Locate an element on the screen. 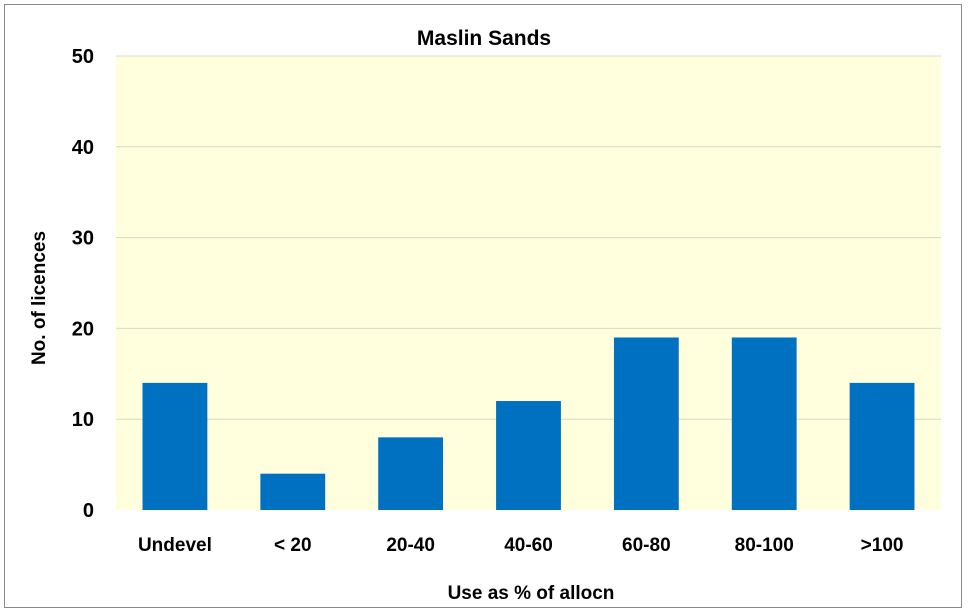 This screenshot has width=968, height=614. y-tick-label: 10 is located at coordinates (83, 420).